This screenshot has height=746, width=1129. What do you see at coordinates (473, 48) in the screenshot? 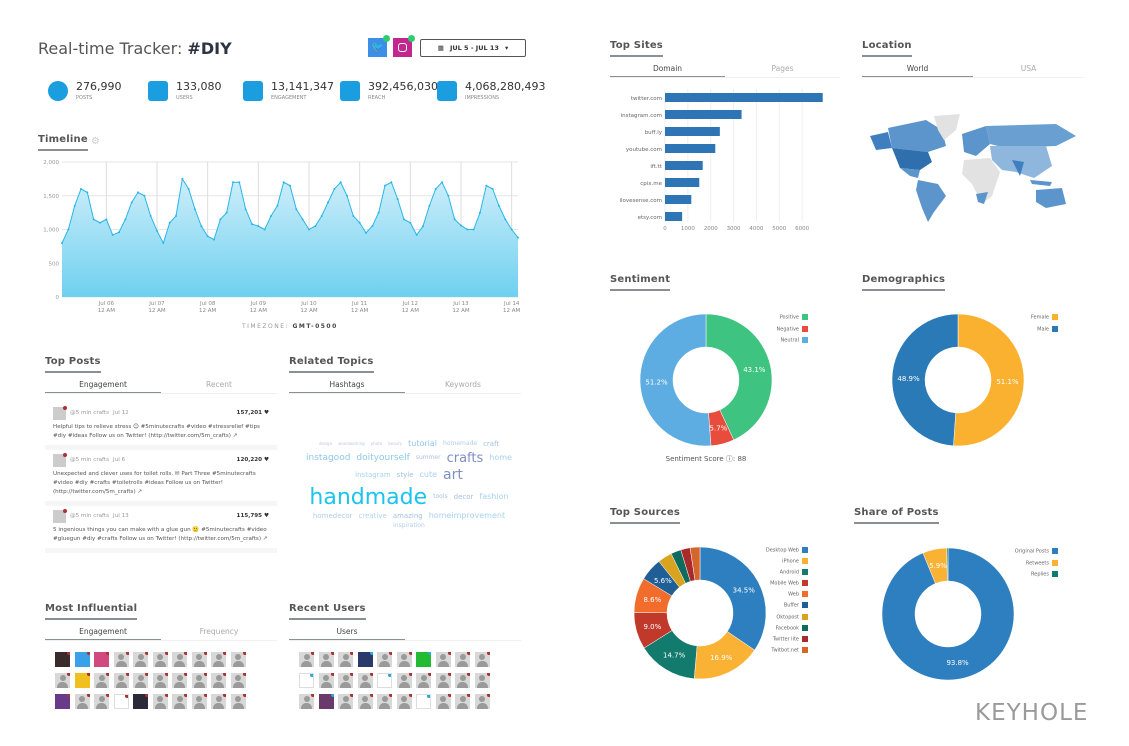
I see `date-range-dropdown: ▦ JUL 5 - JUL 13 ▾` at bounding box center [473, 48].